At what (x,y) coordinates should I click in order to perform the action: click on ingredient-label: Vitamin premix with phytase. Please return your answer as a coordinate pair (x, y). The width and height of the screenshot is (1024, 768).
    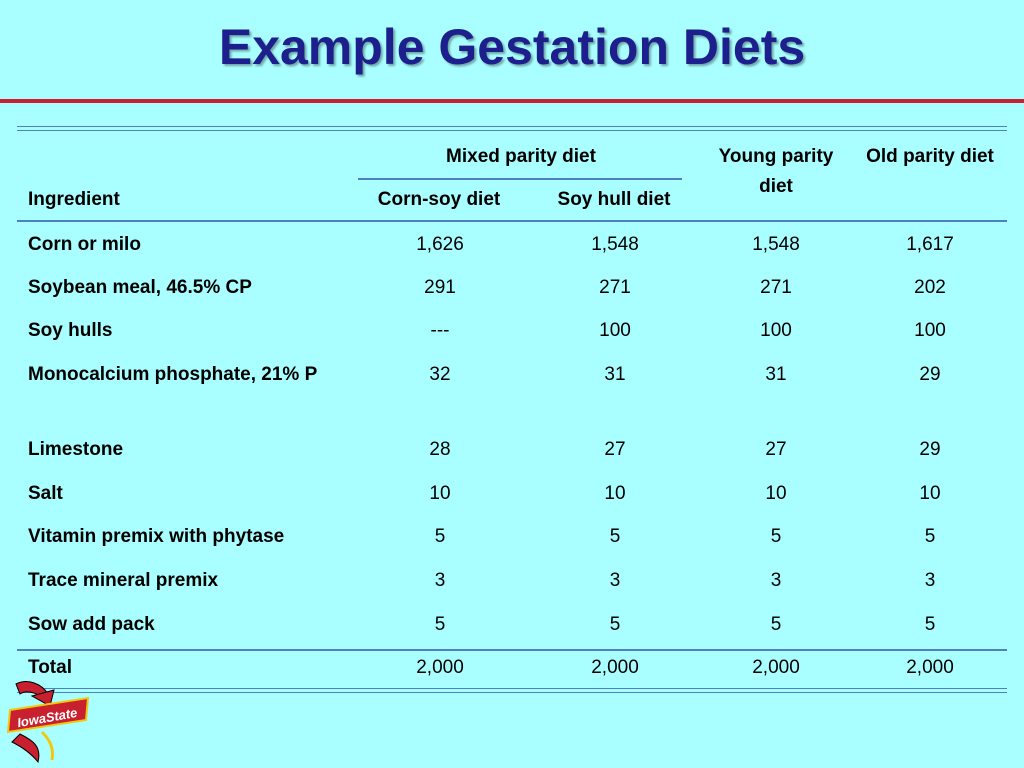
    Looking at the image, I should click on (156, 536).